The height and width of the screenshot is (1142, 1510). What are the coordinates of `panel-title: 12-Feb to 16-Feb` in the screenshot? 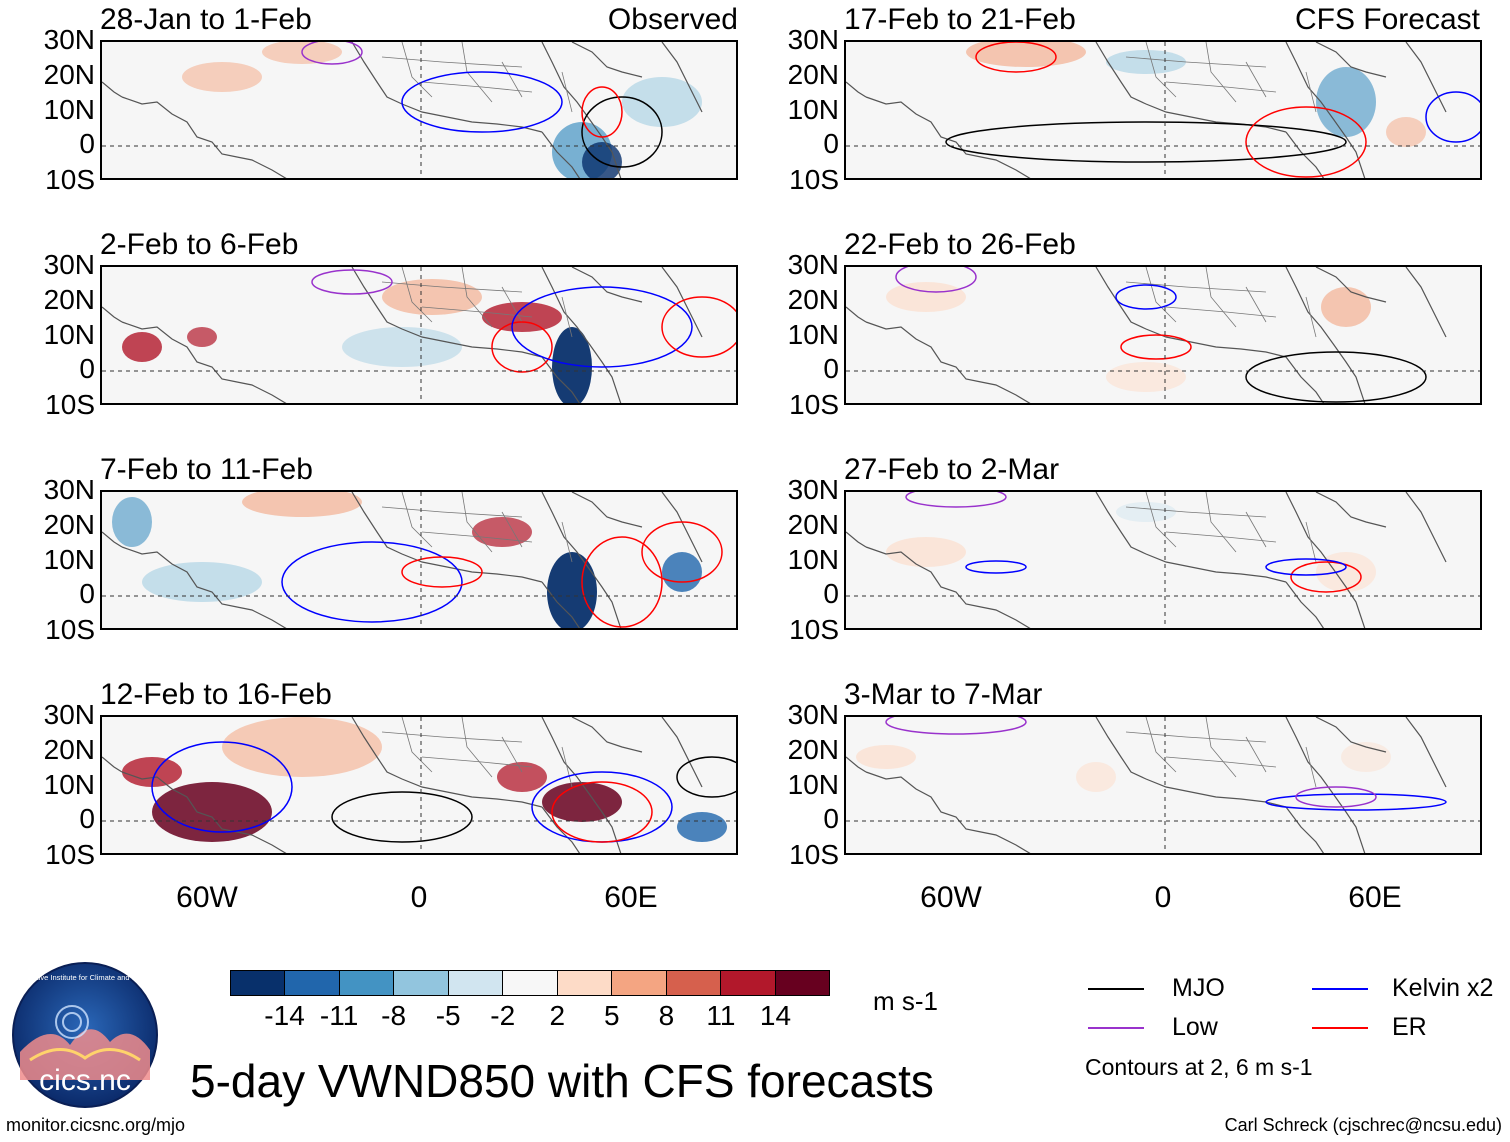 It's located at (216, 694).